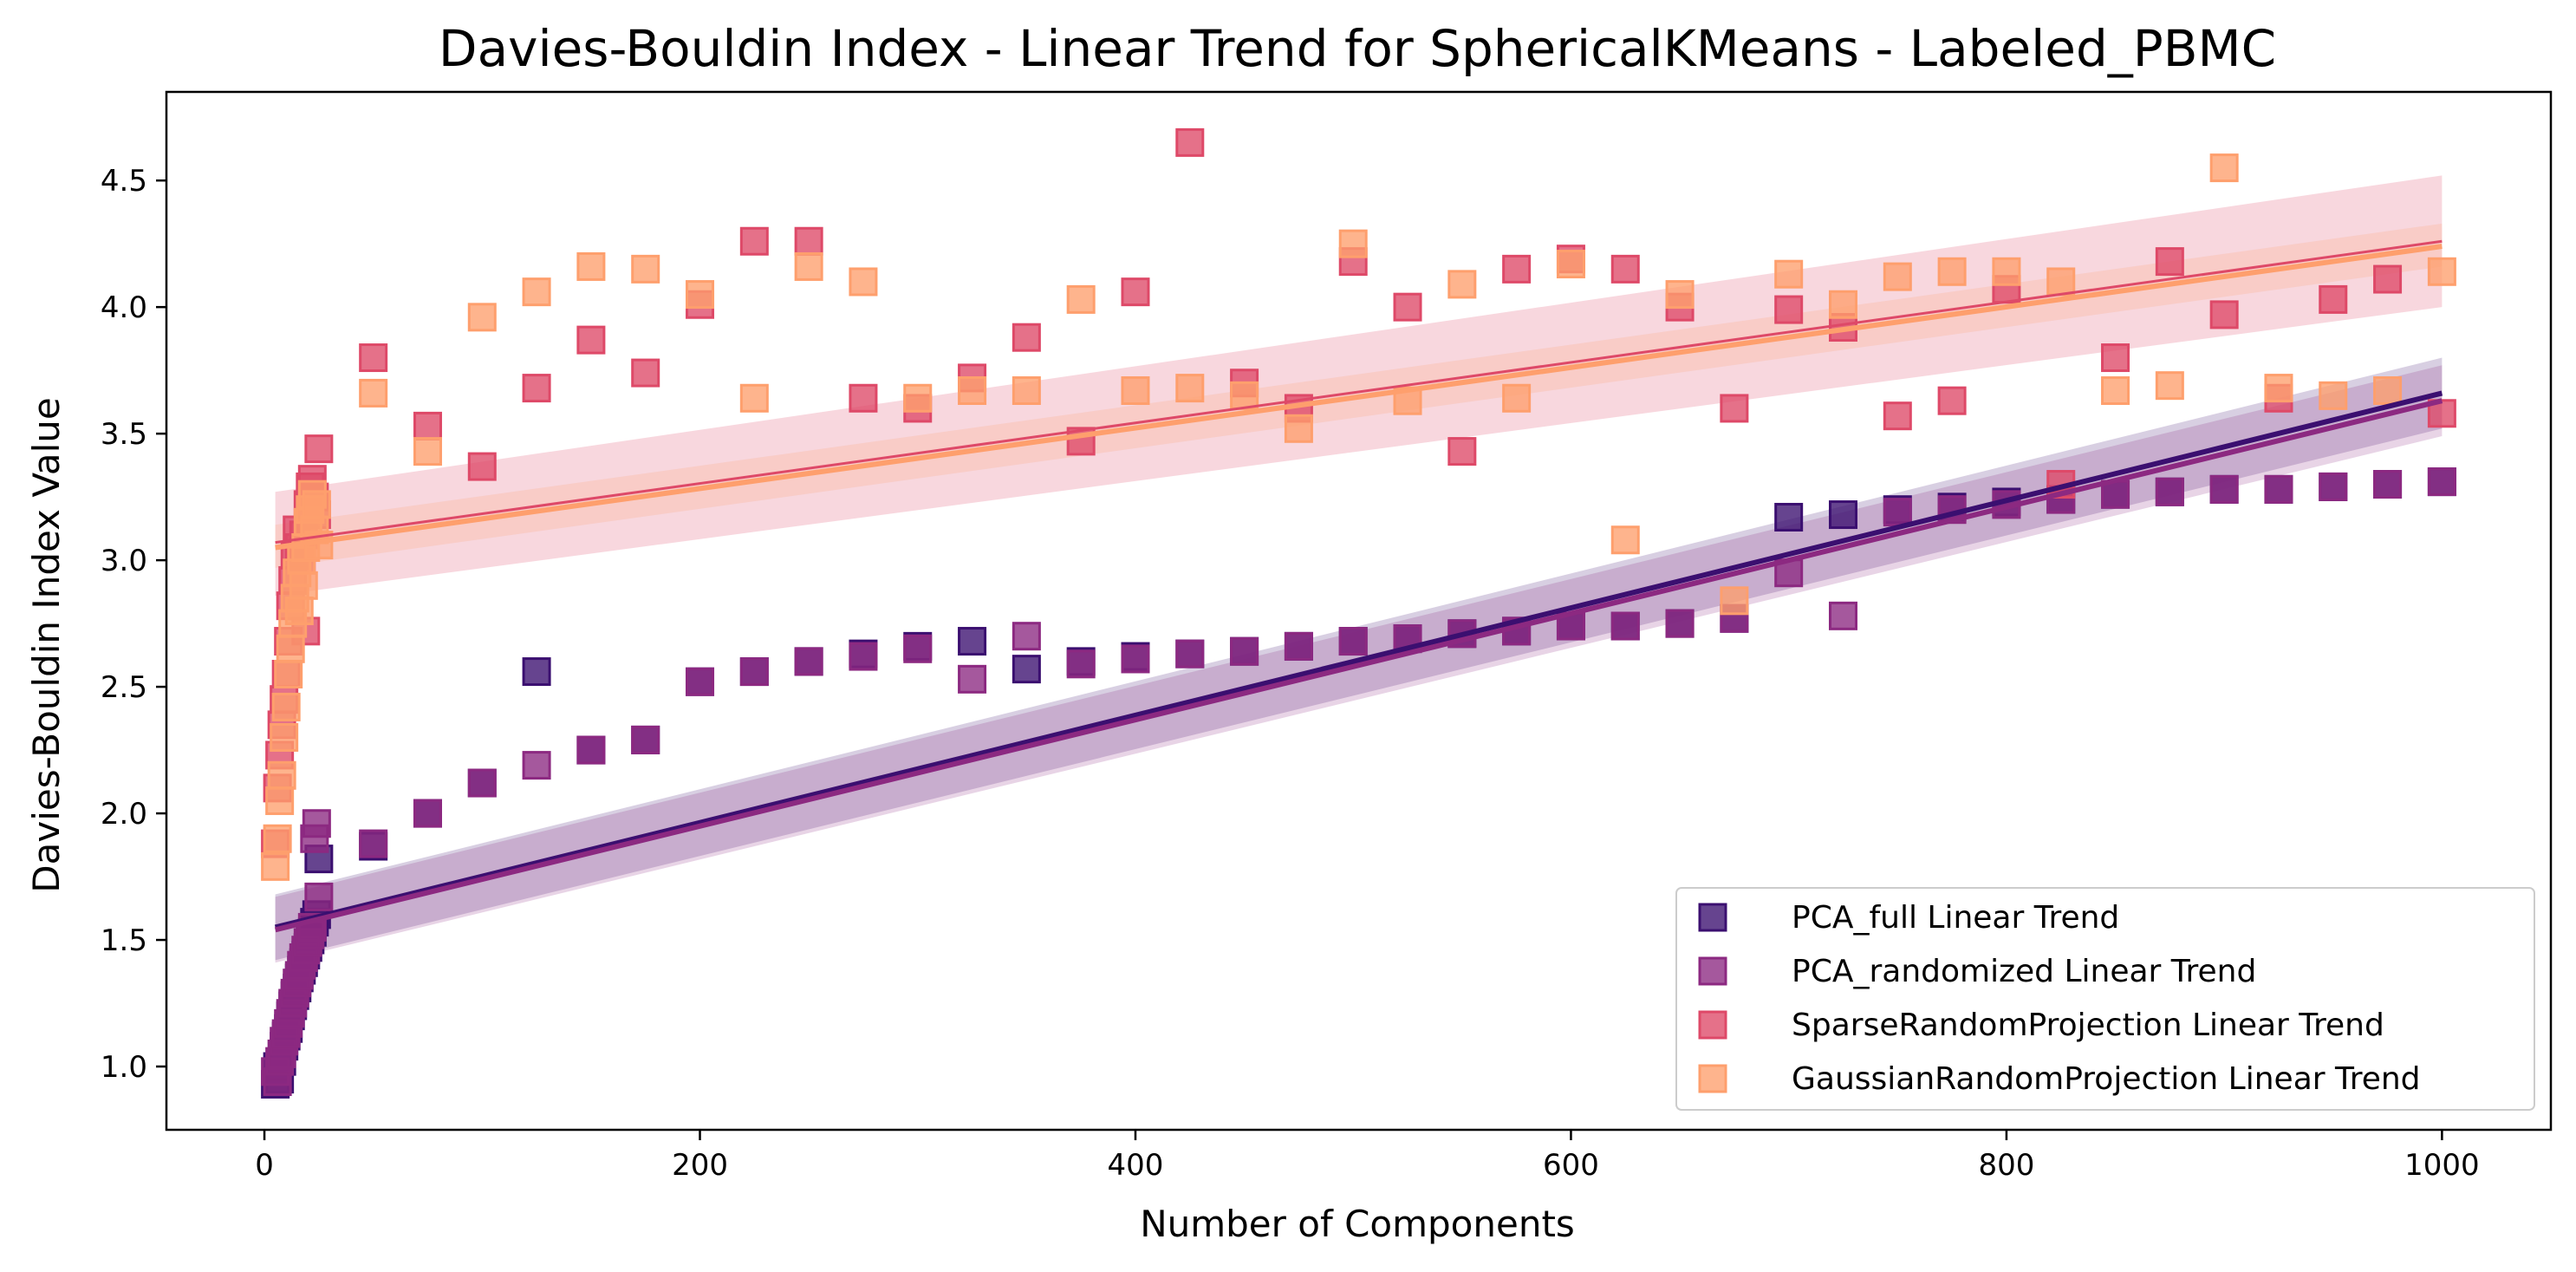 The width and height of the screenshot is (2576, 1272). I want to click on y-tick-label: 4.0, so click(124, 307).